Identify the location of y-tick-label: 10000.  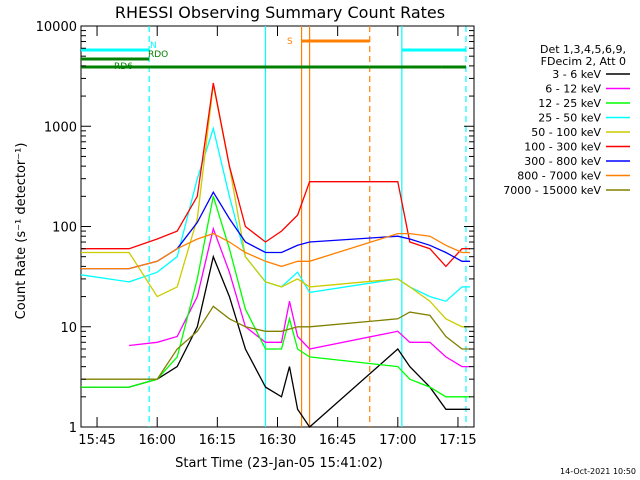
(56, 27).